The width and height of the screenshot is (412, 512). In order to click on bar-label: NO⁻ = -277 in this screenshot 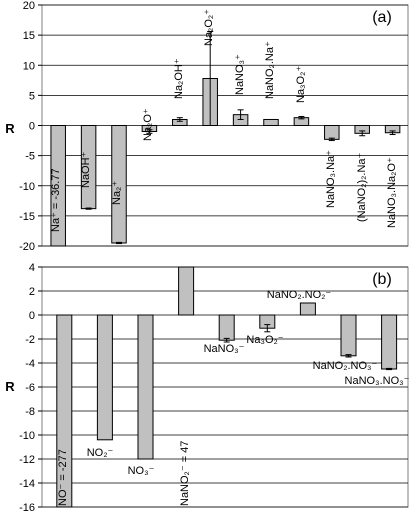, I will do `click(63, 477)`.